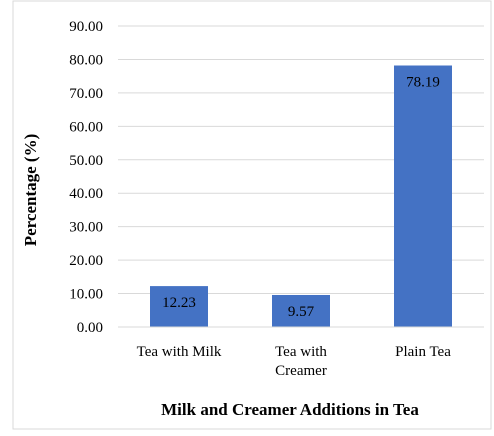 The width and height of the screenshot is (494, 436). I want to click on x-tick-label: Creamer, so click(301, 371).